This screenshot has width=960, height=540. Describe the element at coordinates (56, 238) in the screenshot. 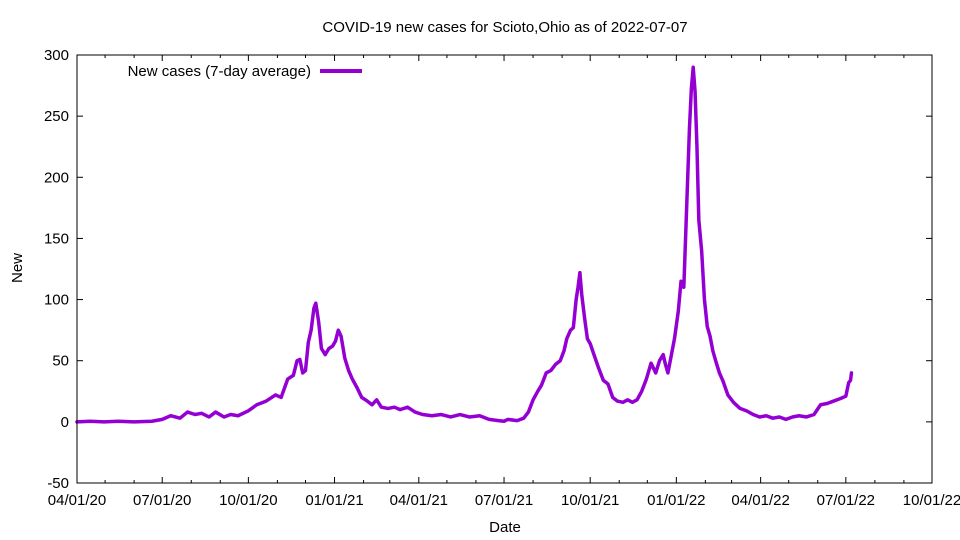

I see `y-tick-label: 150` at that location.